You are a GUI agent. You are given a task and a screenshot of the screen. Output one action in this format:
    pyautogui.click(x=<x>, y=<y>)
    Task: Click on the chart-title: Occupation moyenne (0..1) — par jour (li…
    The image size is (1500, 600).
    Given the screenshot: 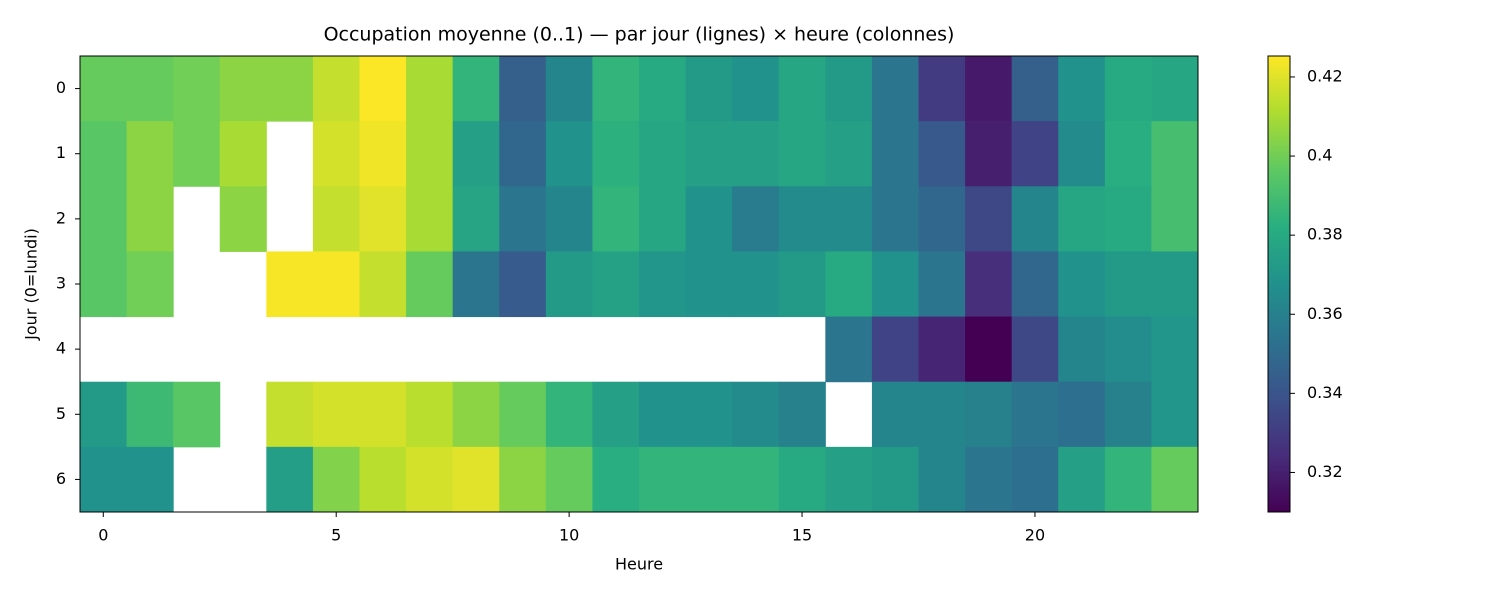 What is the action you would take?
    pyautogui.click(x=639, y=35)
    